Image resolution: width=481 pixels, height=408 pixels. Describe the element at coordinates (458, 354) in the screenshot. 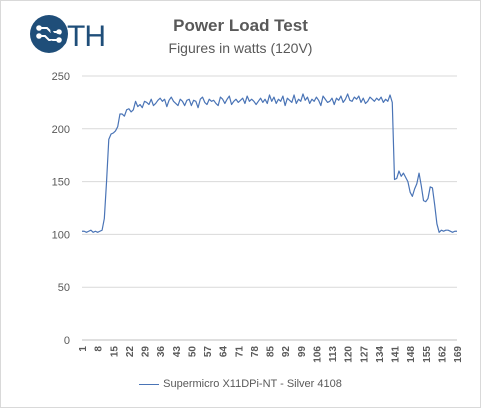

I see `x-tick-label: 169` at that location.